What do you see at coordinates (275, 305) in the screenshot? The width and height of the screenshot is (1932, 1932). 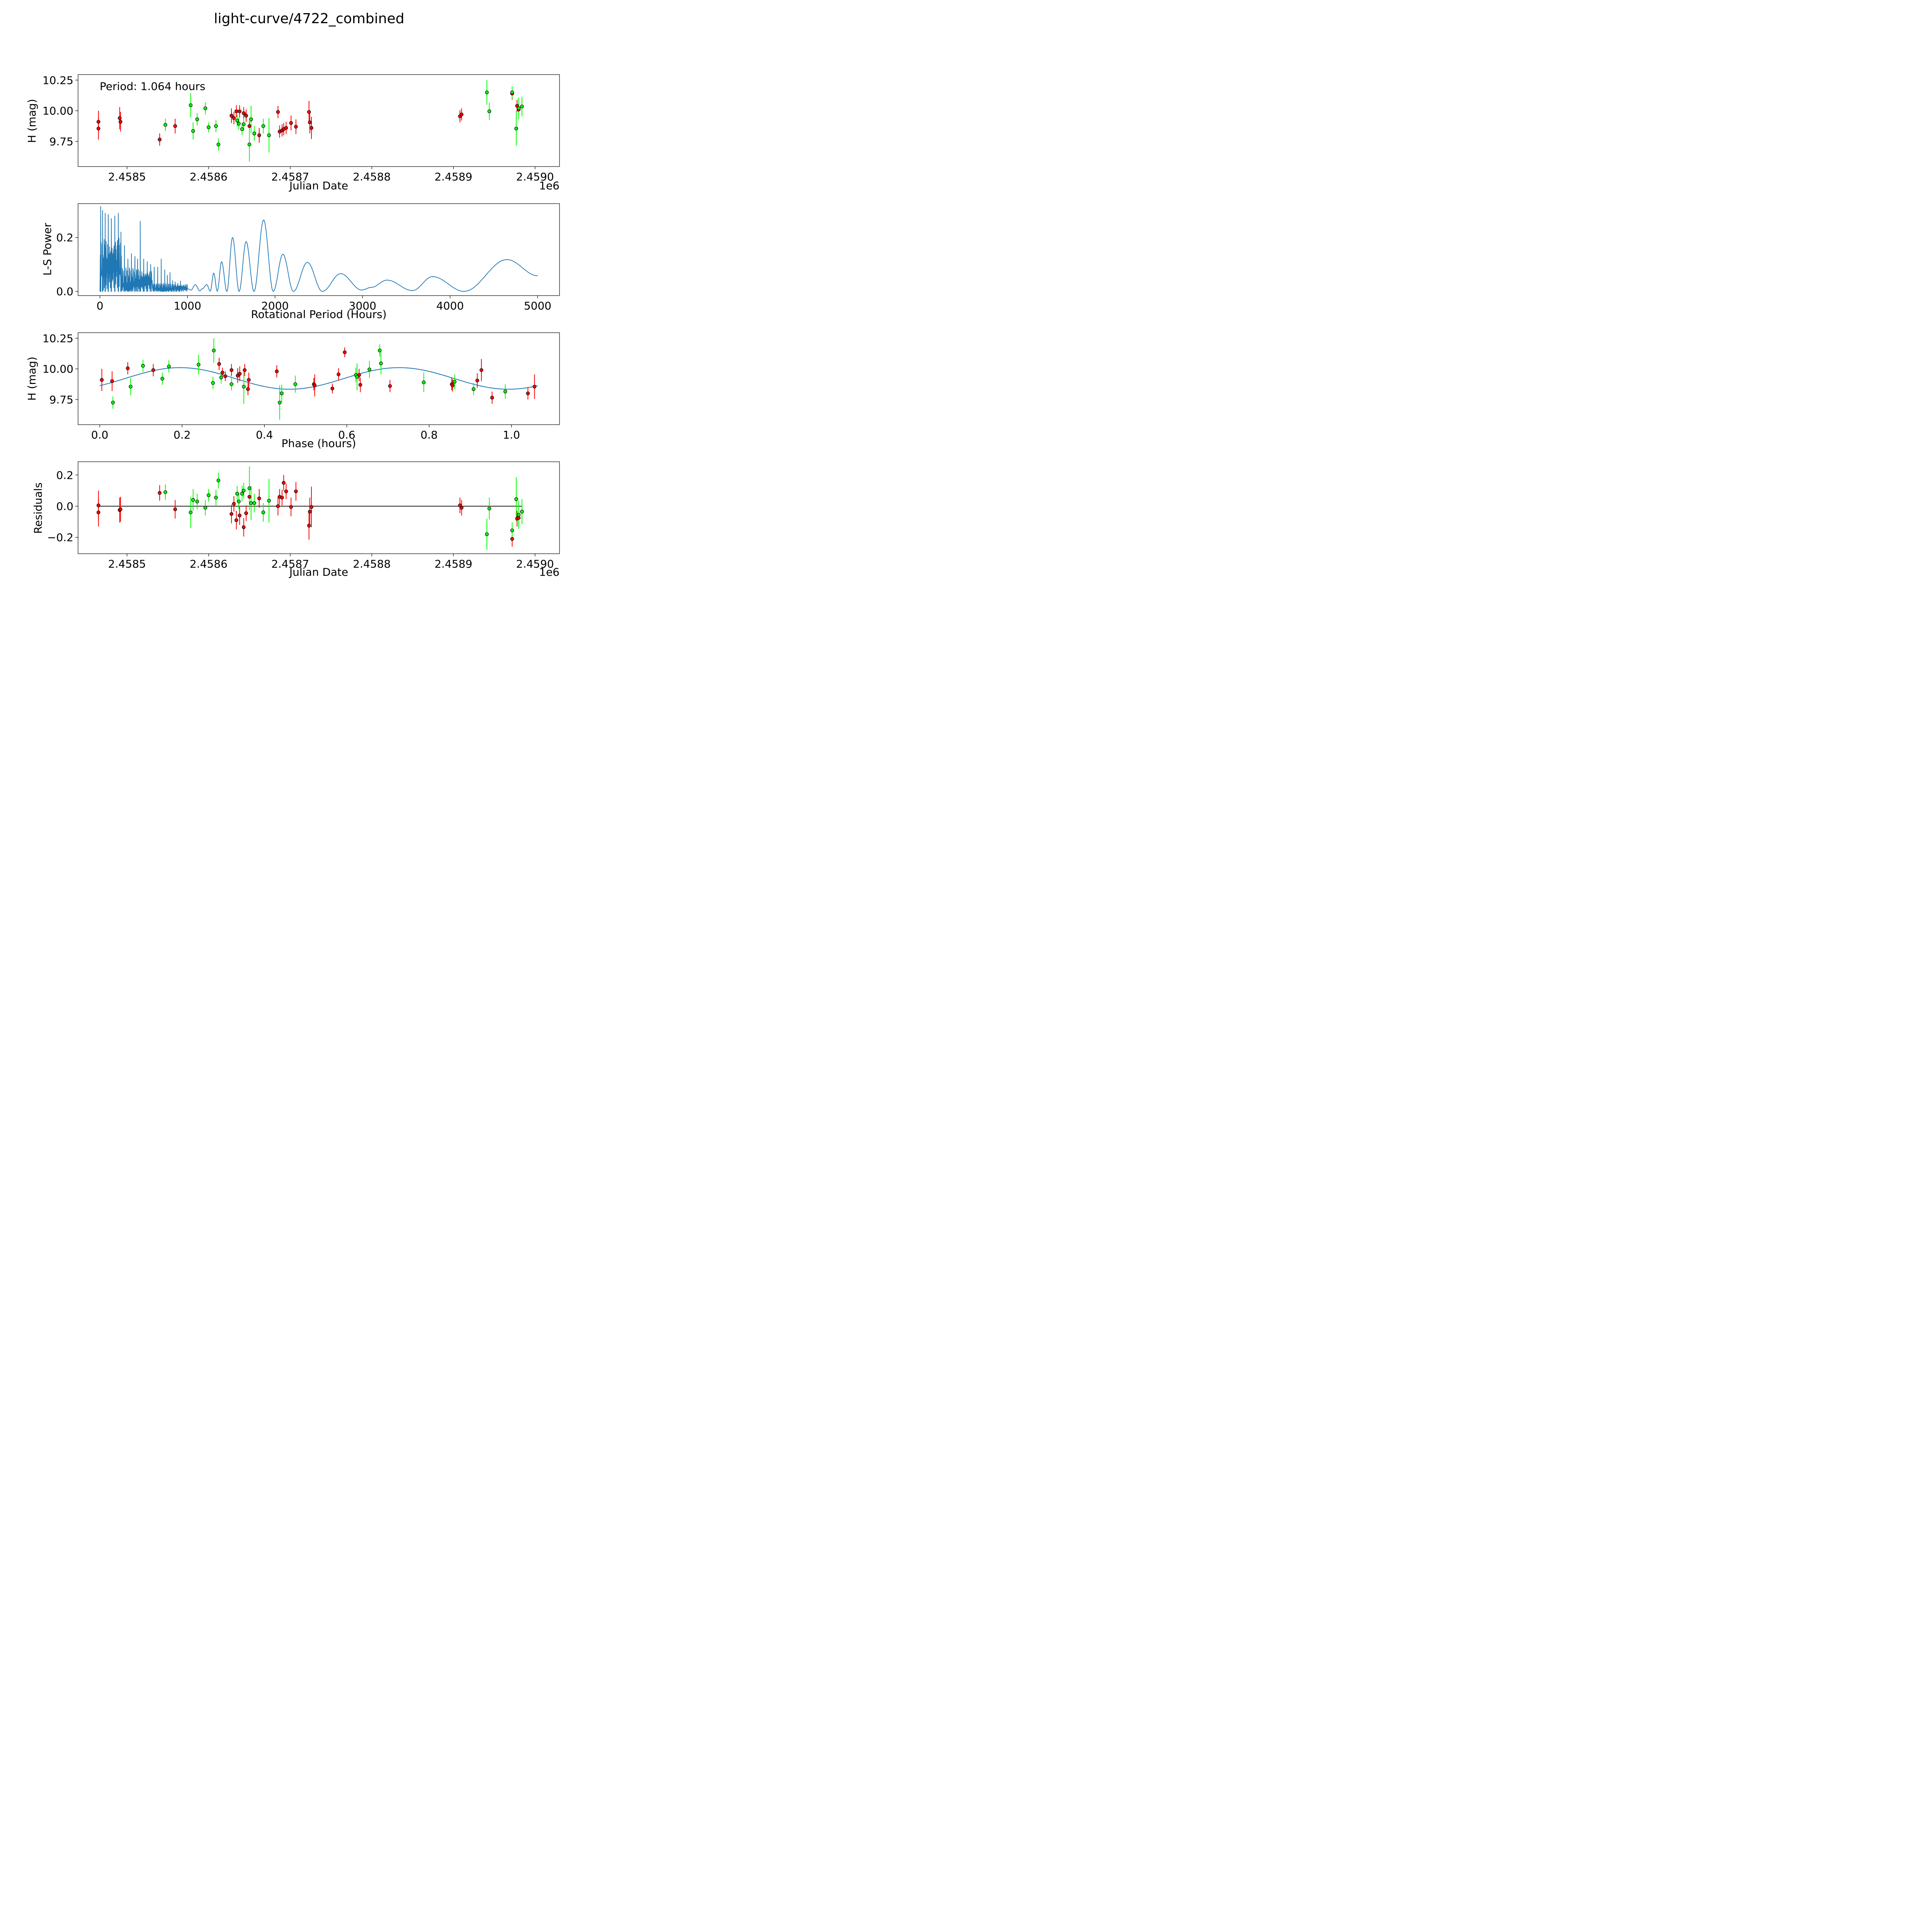 I see `periodogram-x-tick-label: 2000` at bounding box center [275, 305].